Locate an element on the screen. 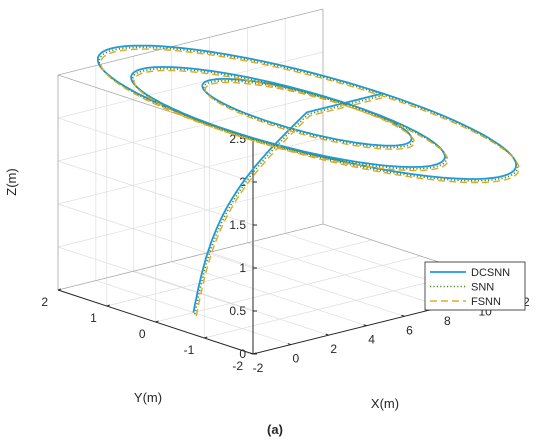 This screenshot has height=444, width=550. y-tick-label: -1 is located at coordinates (189, 350).